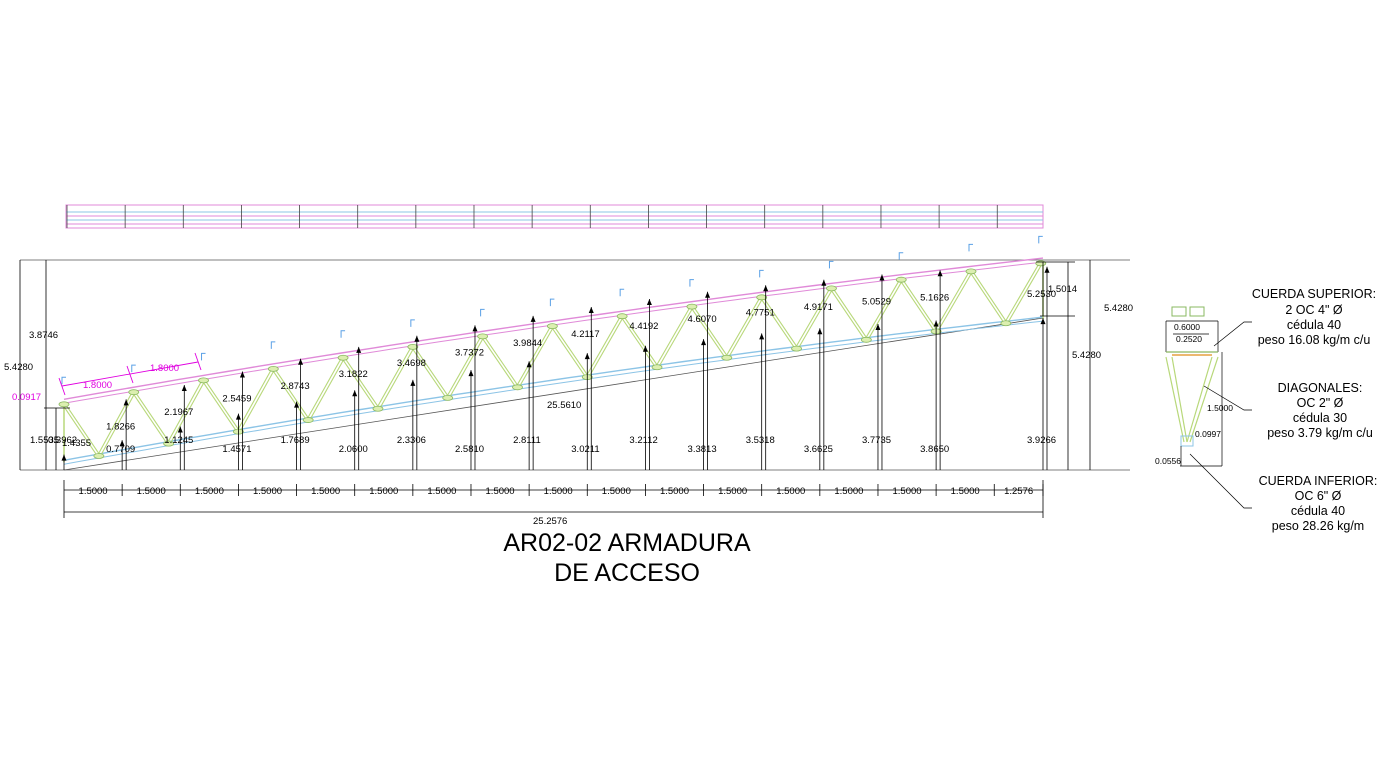 The image size is (1384, 779). I want to click on section-diagonal-right, so click(1202, 399).